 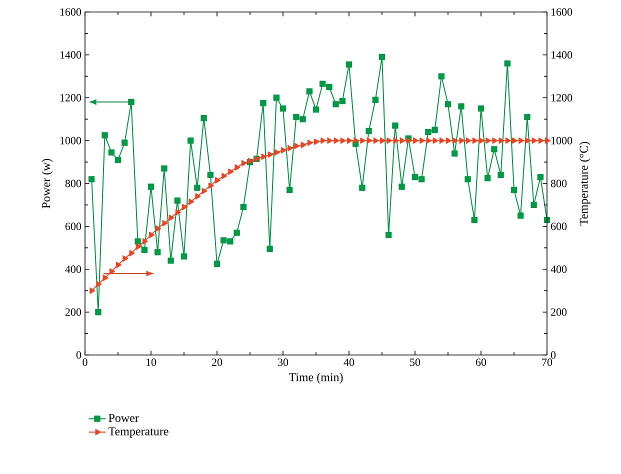 What do you see at coordinates (553, 355) in the screenshot?
I see `y2-tick-label: 0` at bounding box center [553, 355].